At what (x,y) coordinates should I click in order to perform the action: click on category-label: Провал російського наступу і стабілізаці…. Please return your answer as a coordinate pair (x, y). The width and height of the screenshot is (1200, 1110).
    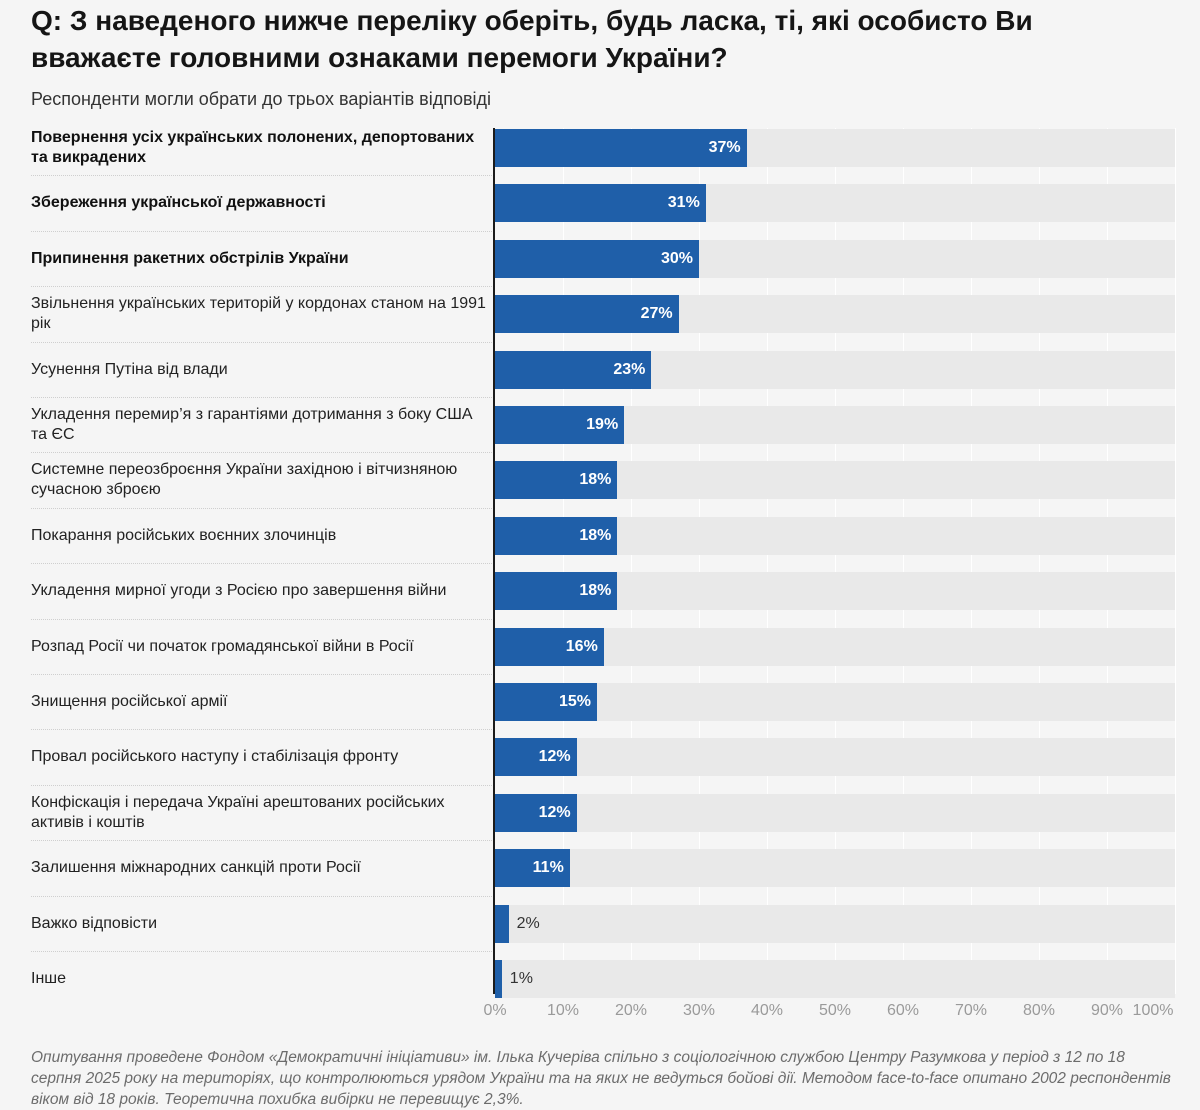
    Looking at the image, I should click on (215, 757).